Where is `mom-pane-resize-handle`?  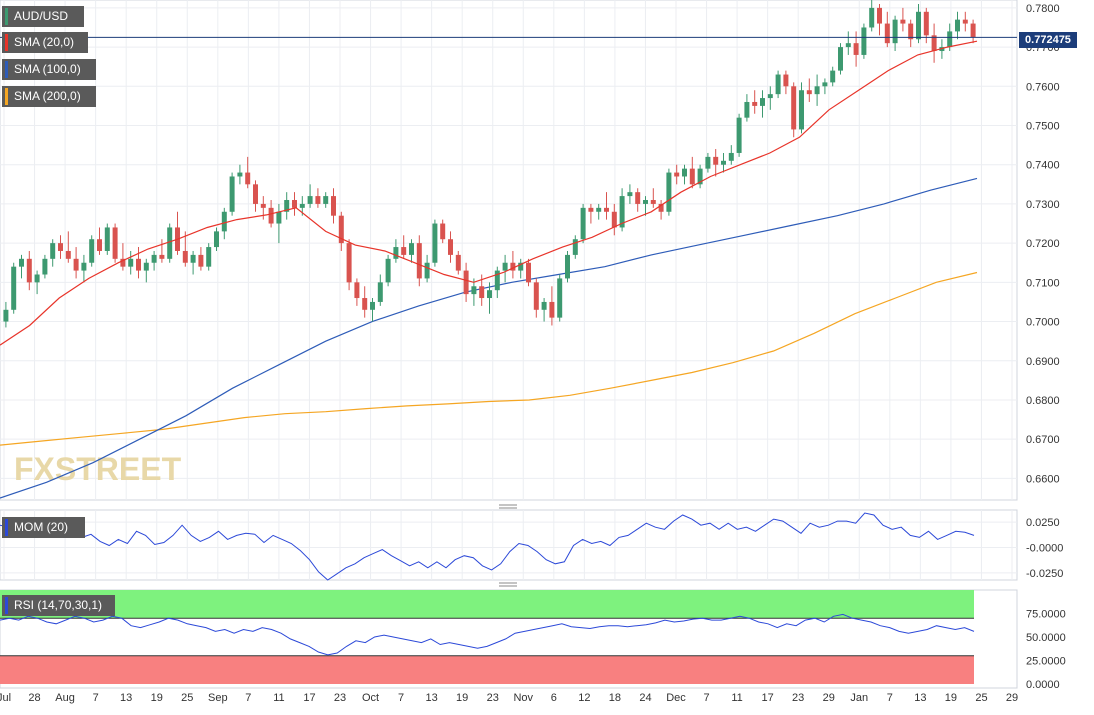
mom-pane-resize-handle is located at coordinates (508, 506).